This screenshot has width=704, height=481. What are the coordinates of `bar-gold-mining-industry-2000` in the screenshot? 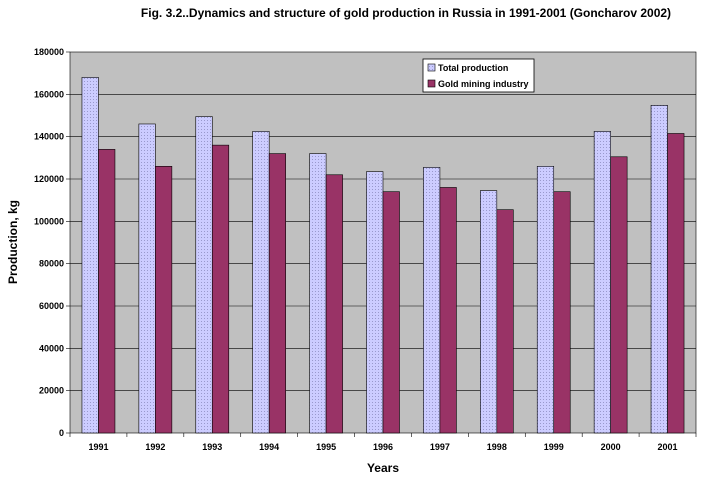 It's located at (619, 295).